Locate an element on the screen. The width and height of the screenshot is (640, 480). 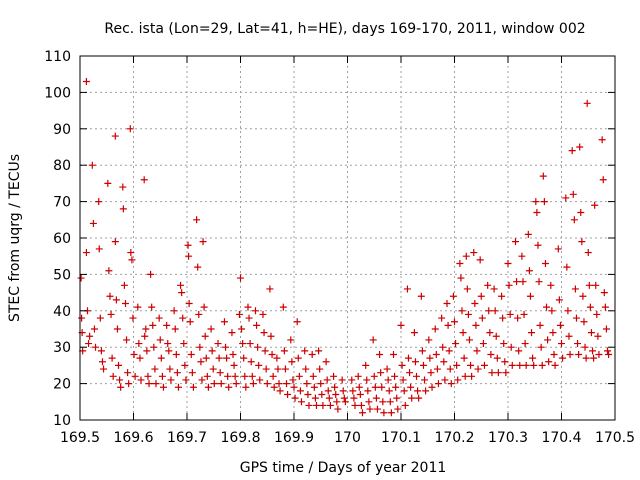
x-tick-label: 170.4 is located at coordinates (561, 438).